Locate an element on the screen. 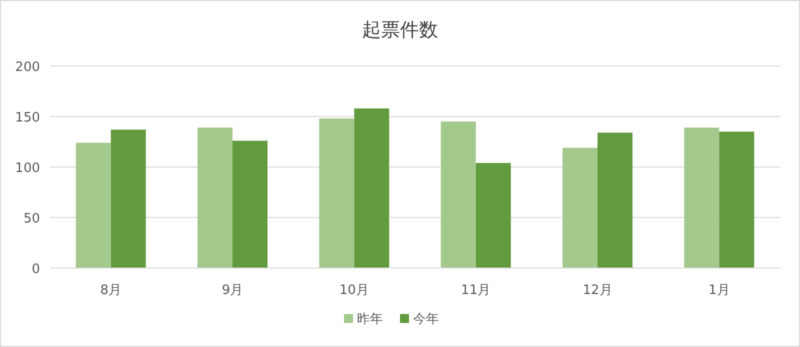 Image resolution: width=800 pixels, height=347 pixels. y-tick-label: 50 is located at coordinates (31, 219).